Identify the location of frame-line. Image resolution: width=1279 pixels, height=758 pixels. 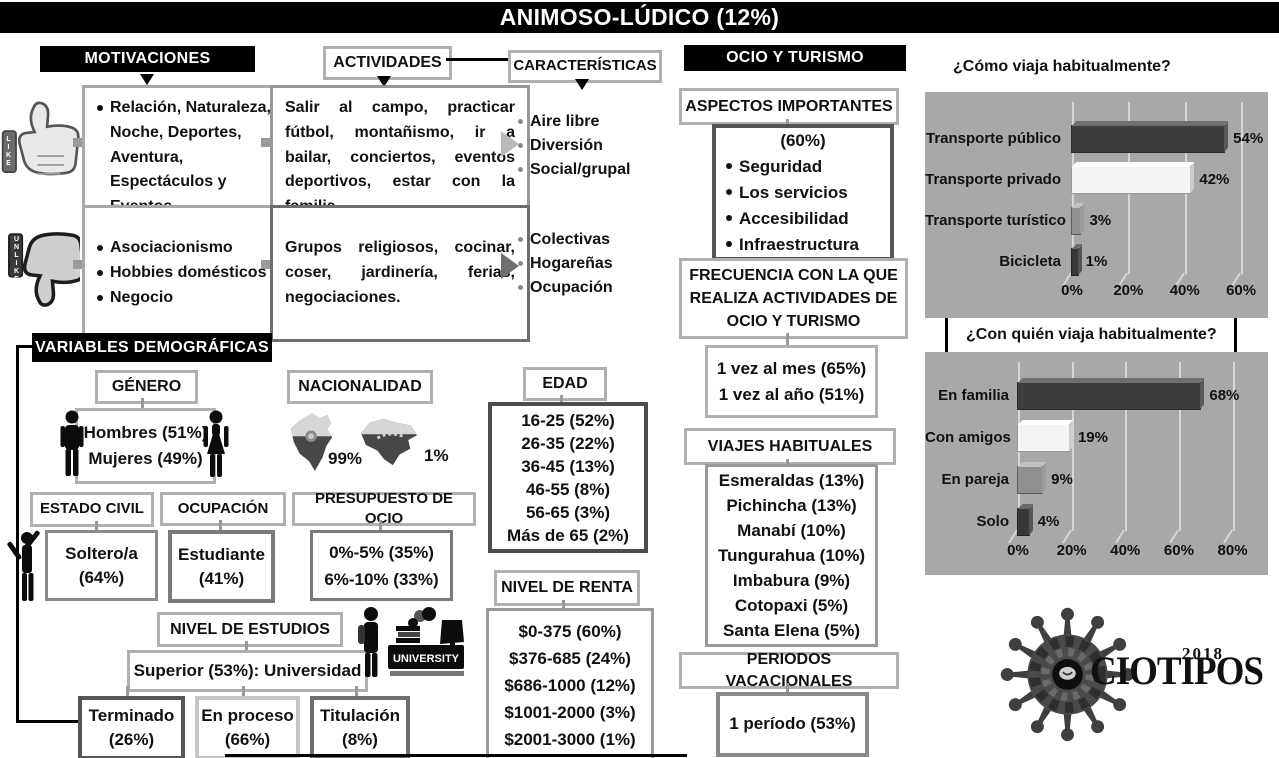
(456, 755).